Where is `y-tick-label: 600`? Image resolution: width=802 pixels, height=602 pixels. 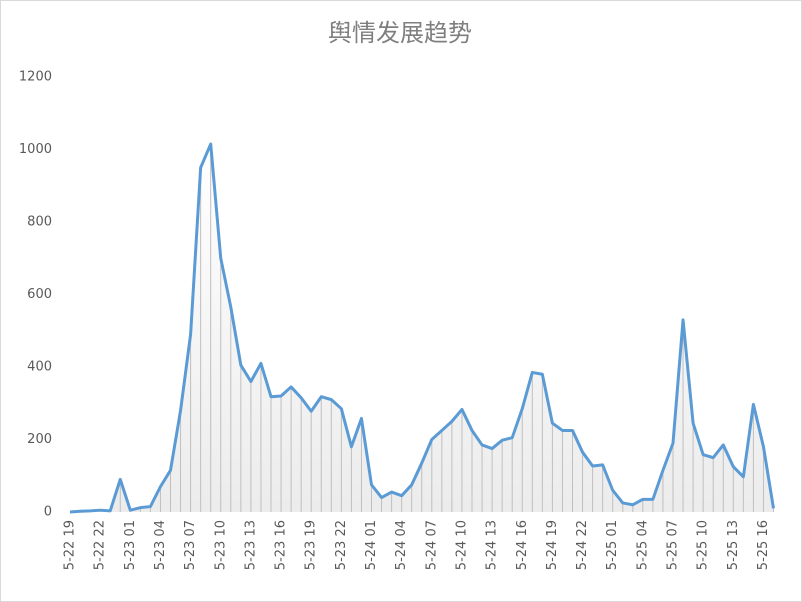 y-tick-label: 600 is located at coordinates (39, 294).